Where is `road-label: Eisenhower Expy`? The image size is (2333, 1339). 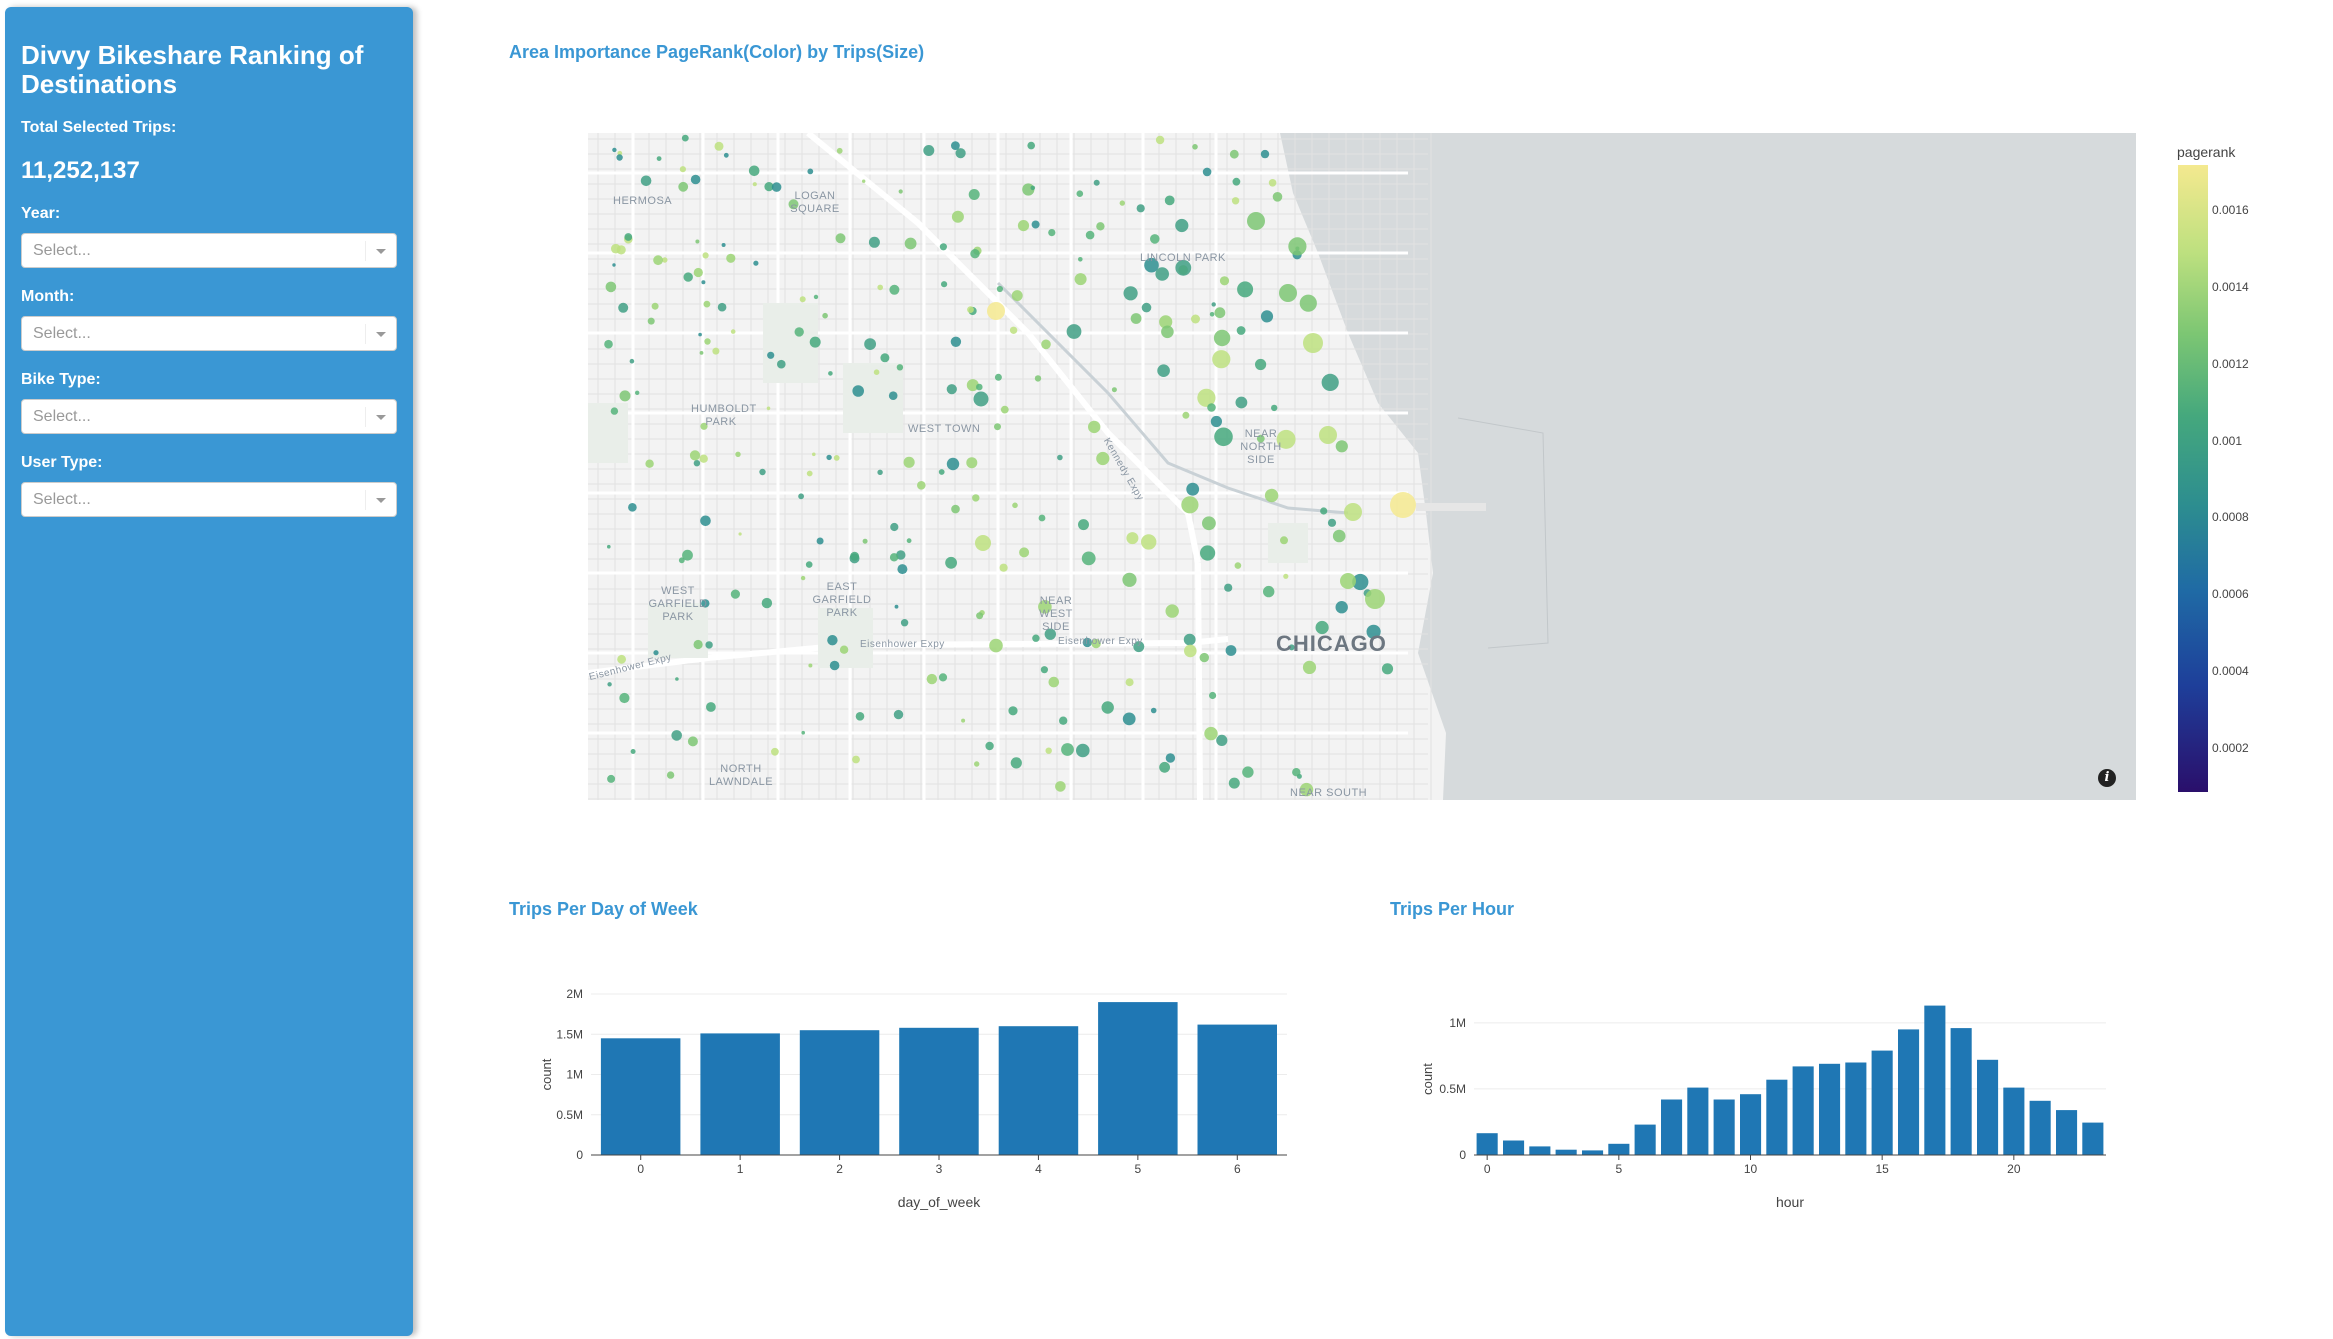
road-label: Eisenhower Expy is located at coordinates (1100, 641).